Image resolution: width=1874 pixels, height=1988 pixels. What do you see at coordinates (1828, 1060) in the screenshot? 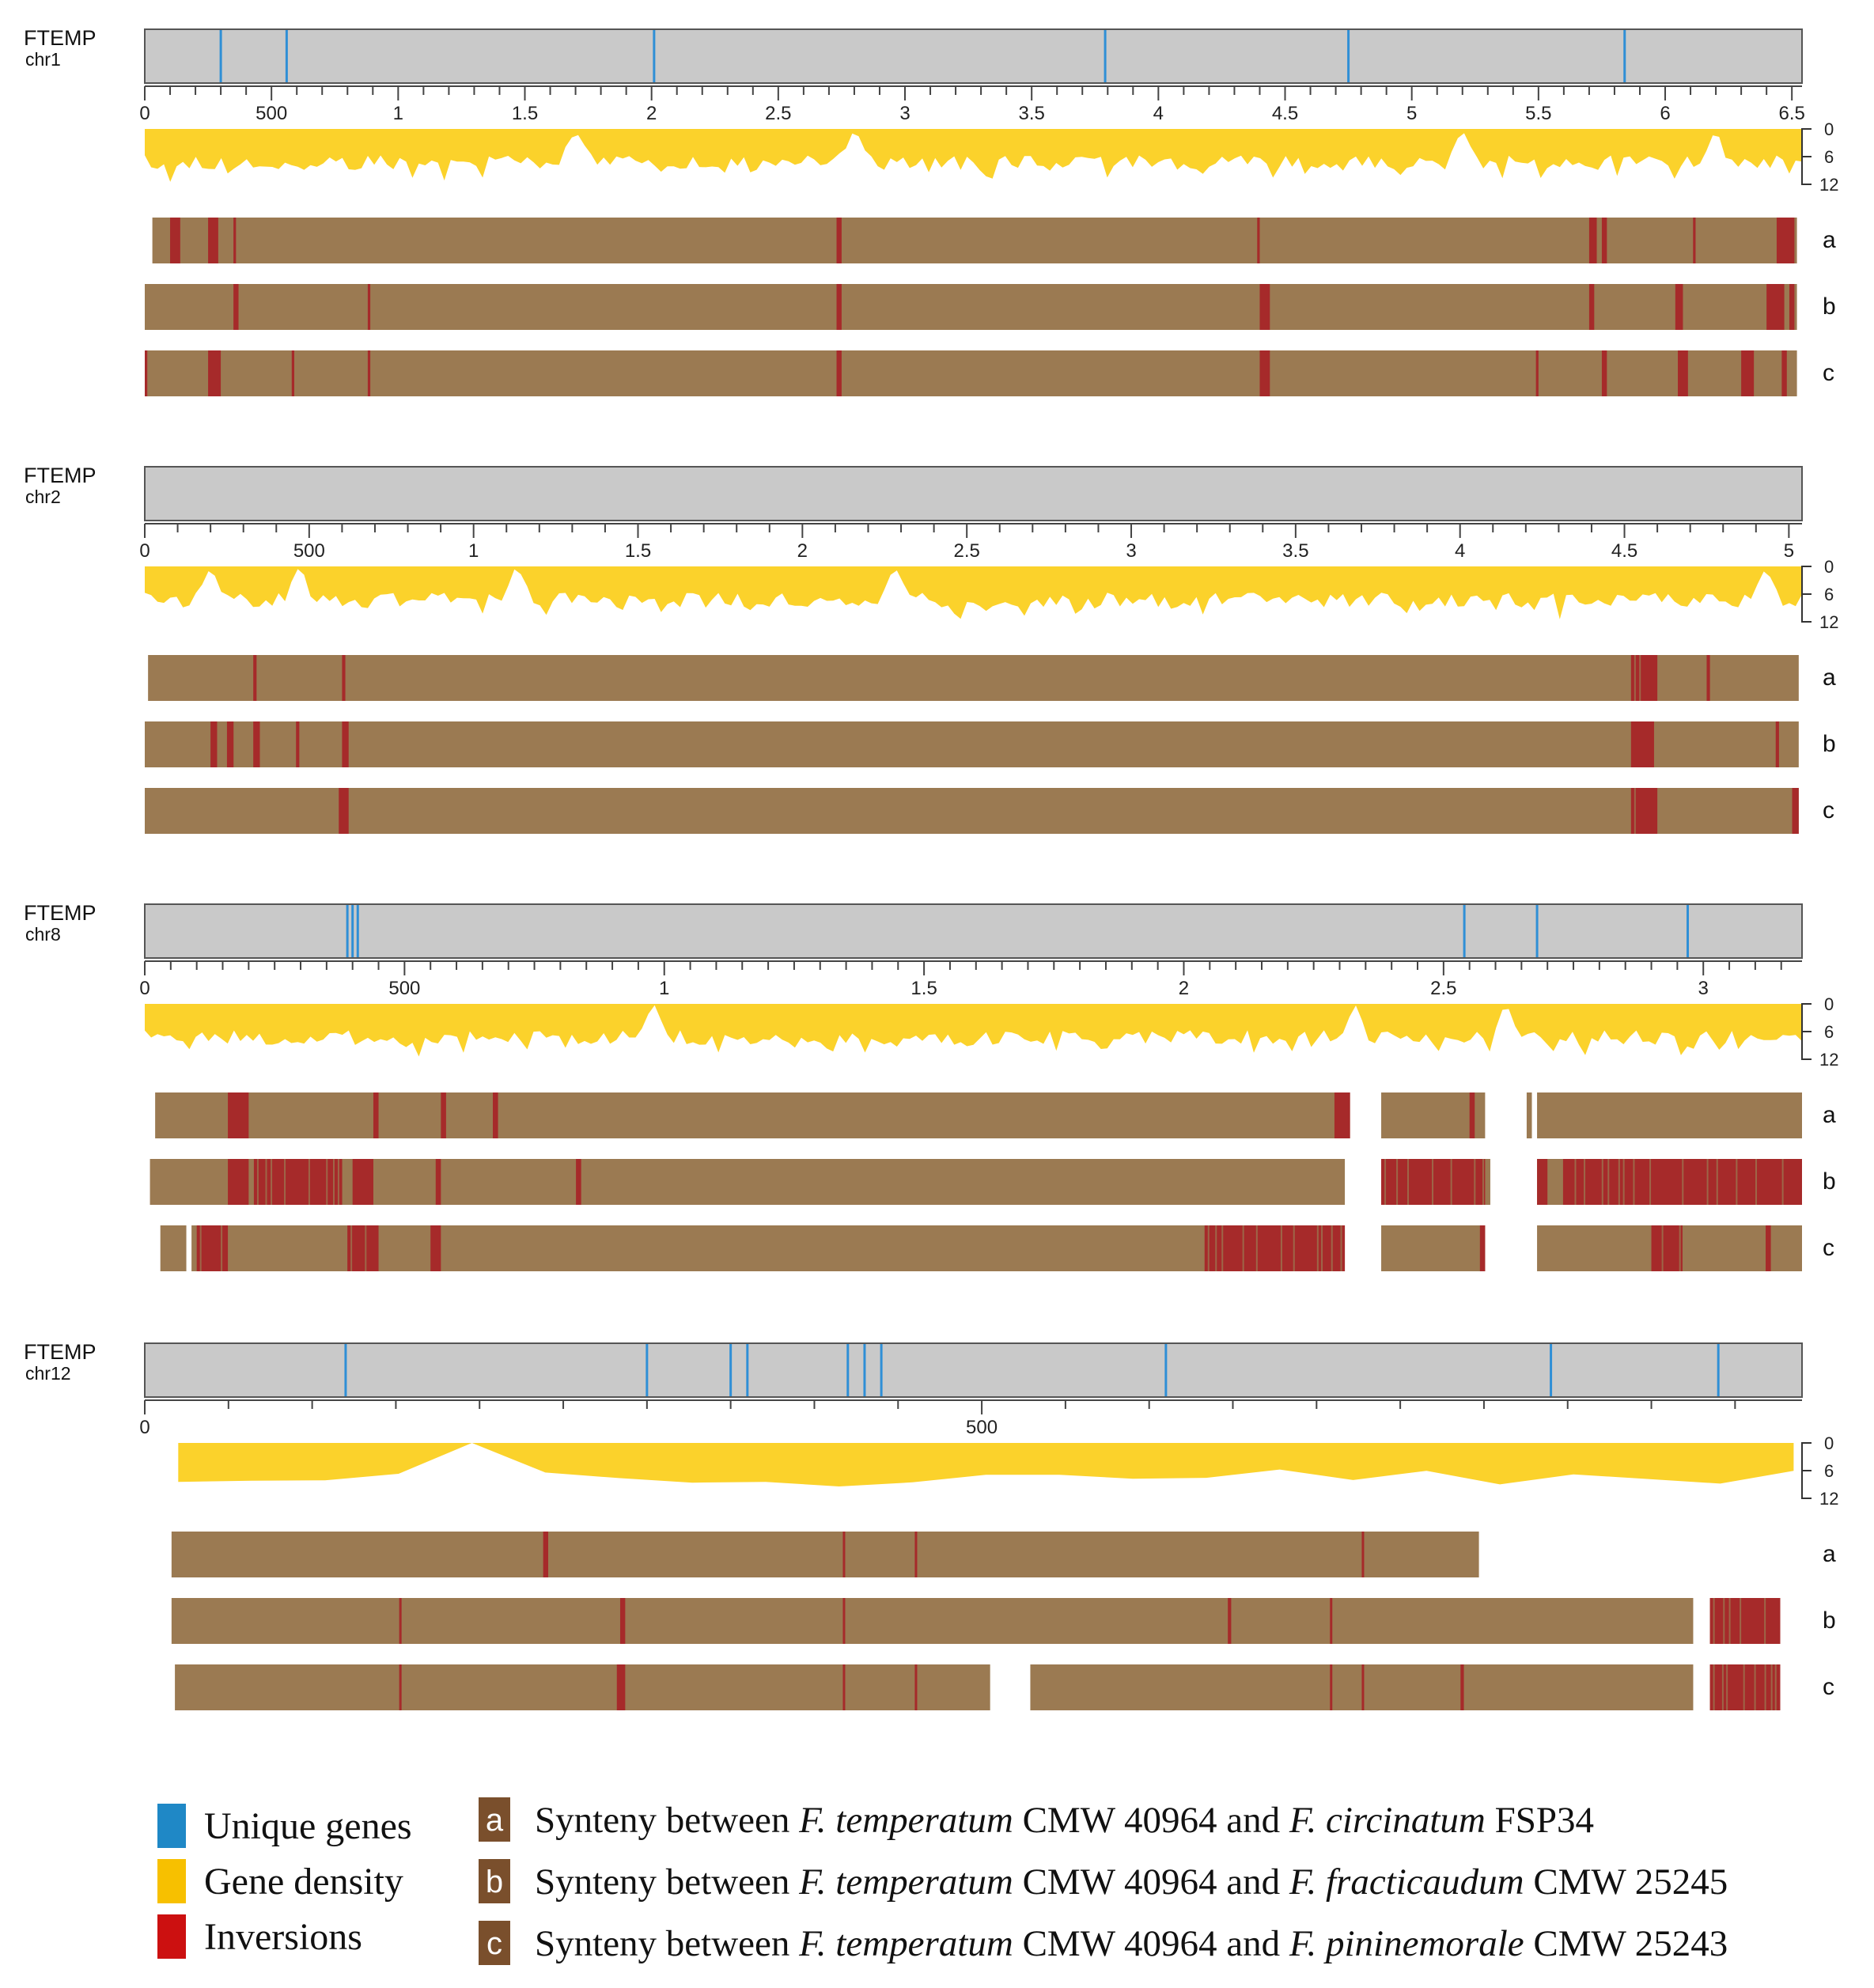
I see `density-scale-label: 12` at bounding box center [1828, 1060].